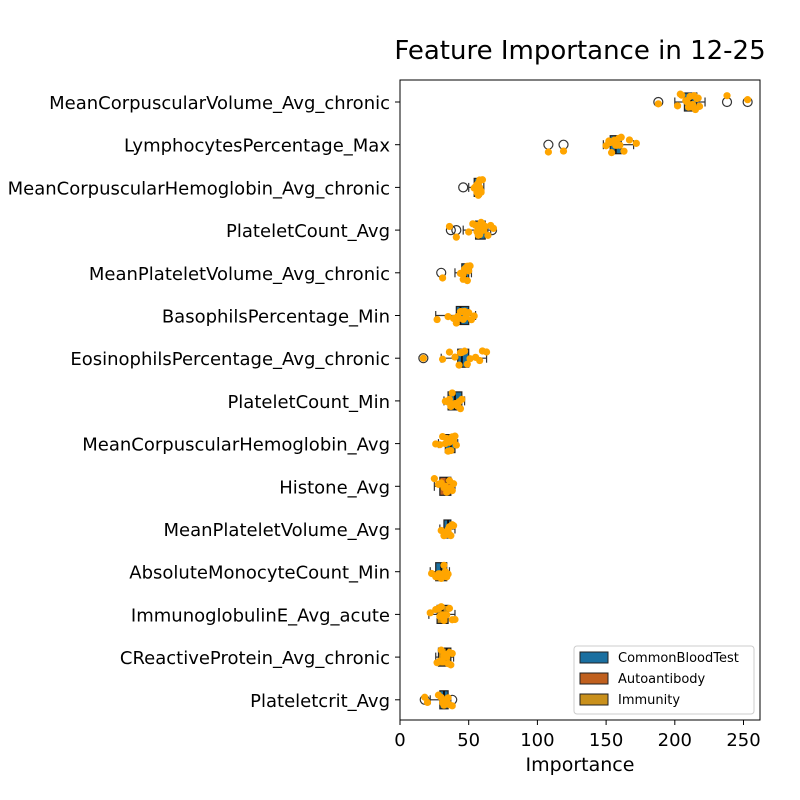 The image size is (800, 800). What do you see at coordinates (649, 700) in the screenshot?
I see `legend-label: Immunity` at bounding box center [649, 700].